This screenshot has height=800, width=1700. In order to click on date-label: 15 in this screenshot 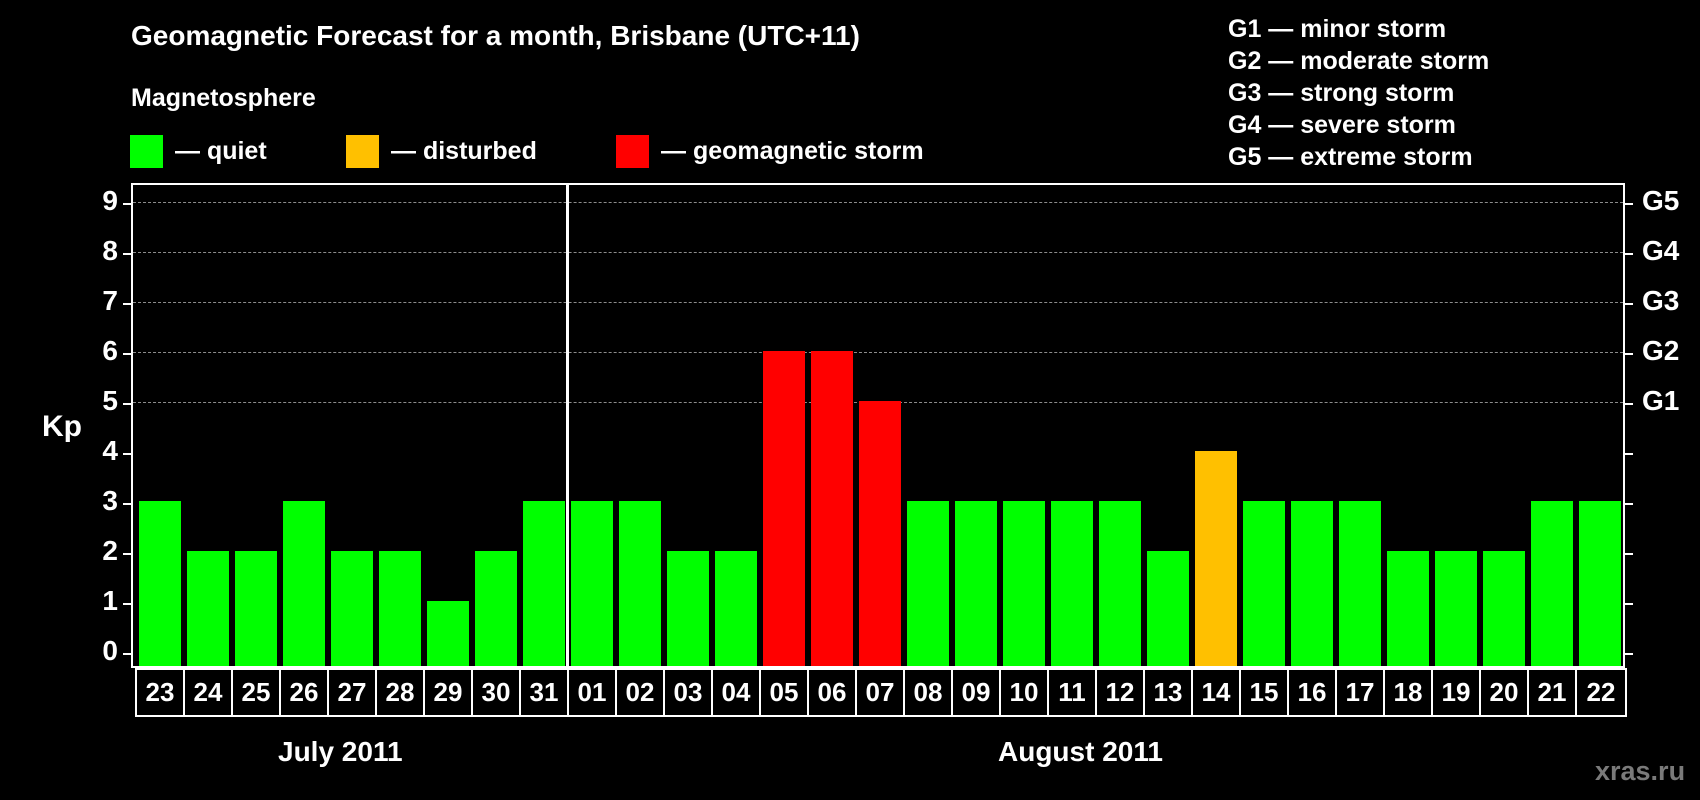, I will do `click(1265, 692)`.